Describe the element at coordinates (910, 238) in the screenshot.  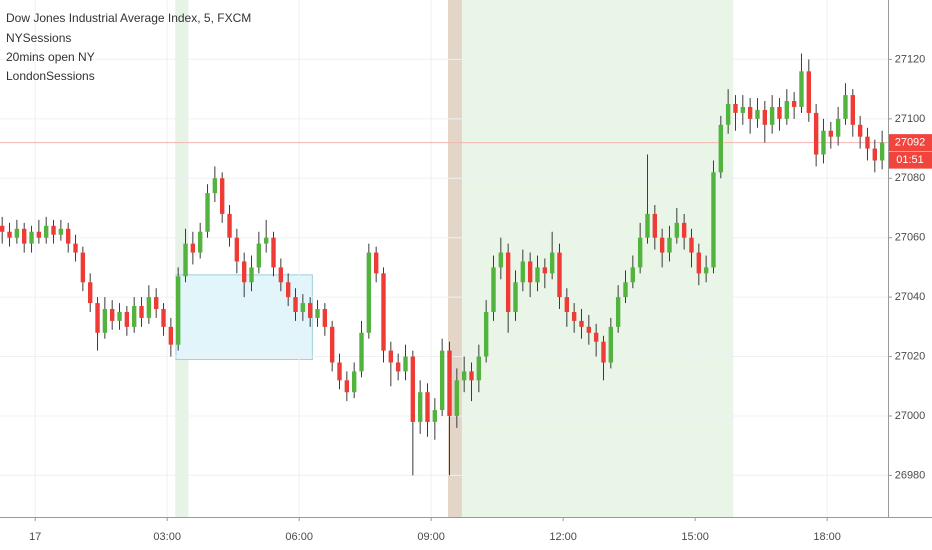
I see `y-tick-label: 27060` at that location.